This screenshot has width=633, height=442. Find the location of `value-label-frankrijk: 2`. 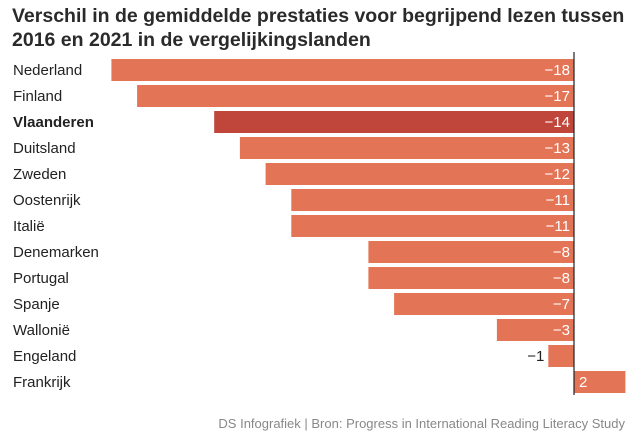

value-label-frankrijk: 2 is located at coordinates (583, 382).